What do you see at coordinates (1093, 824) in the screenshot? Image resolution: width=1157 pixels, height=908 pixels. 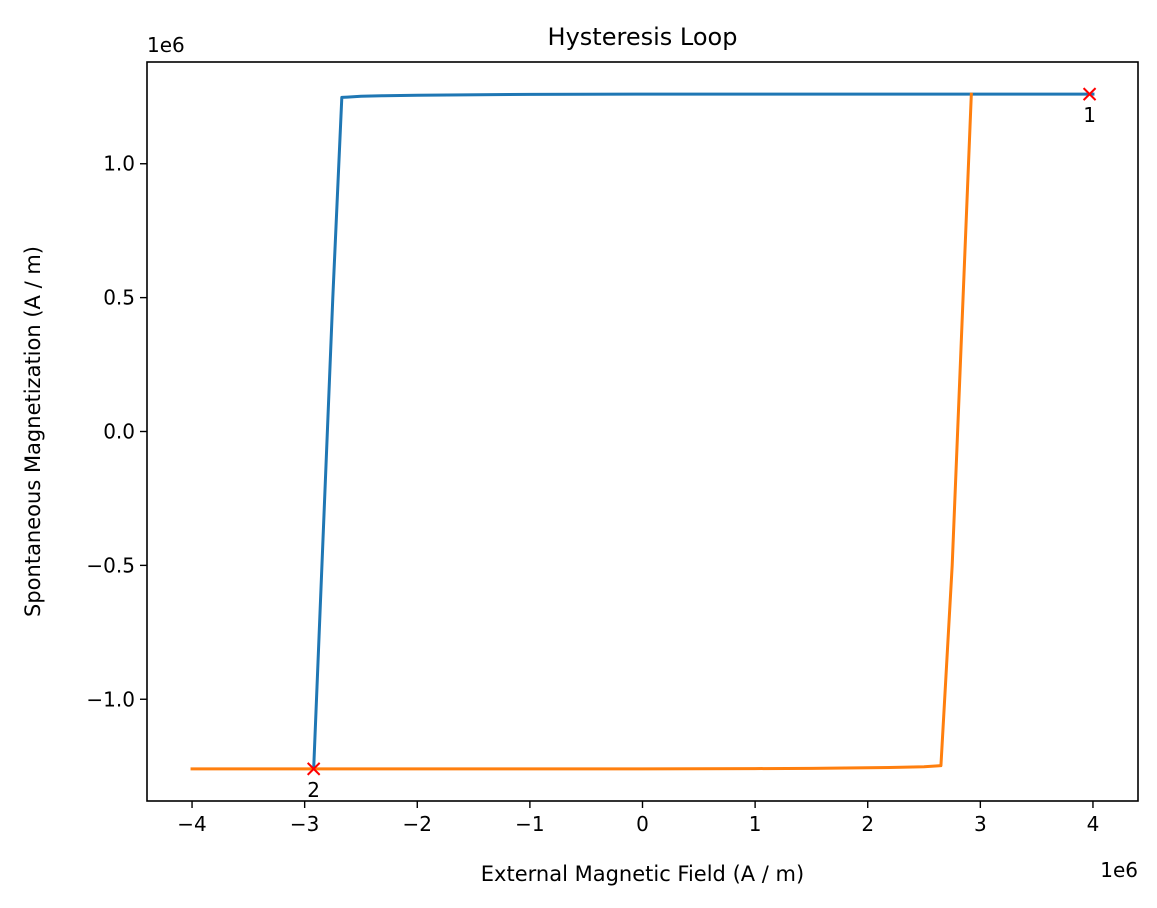 I see `x-tick-label: 4` at bounding box center [1093, 824].